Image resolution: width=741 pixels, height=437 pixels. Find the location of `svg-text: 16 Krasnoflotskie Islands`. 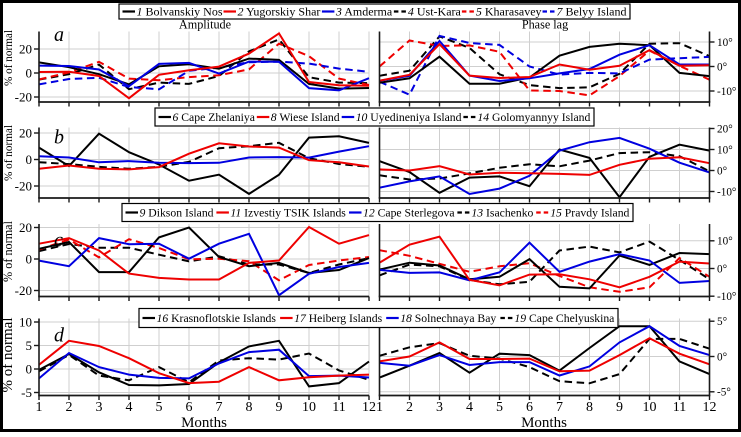

svg-text: 16 Krasnoflotskie Islands is located at coordinates (217, 318).